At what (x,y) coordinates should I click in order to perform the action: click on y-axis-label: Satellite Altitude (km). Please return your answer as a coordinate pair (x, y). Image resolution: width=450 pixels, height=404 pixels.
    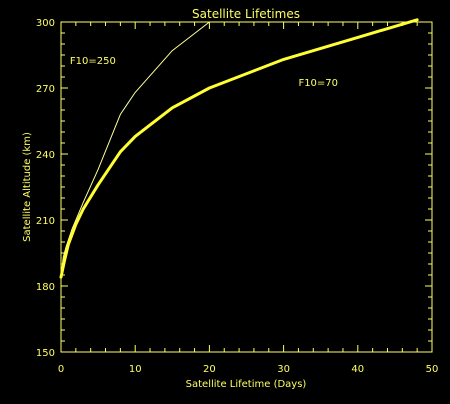
    Looking at the image, I should click on (27, 187).